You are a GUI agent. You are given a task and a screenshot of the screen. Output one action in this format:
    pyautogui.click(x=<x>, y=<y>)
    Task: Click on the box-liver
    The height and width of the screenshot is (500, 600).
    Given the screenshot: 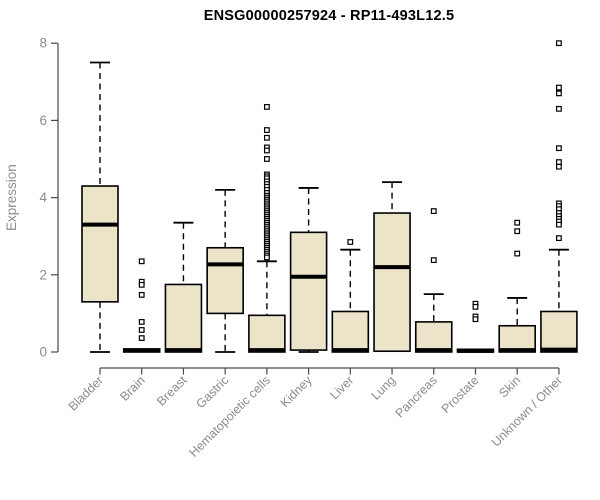 What is the action you would take?
    pyautogui.click(x=350, y=296)
    